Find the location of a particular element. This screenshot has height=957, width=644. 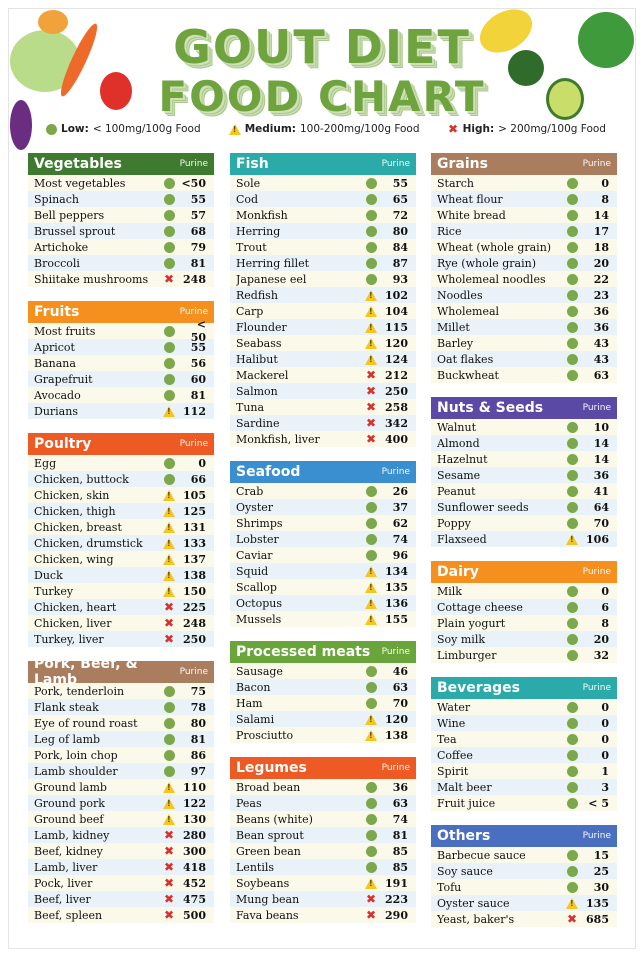

food-name: Chicken, skin is located at coordinates (72, 495).